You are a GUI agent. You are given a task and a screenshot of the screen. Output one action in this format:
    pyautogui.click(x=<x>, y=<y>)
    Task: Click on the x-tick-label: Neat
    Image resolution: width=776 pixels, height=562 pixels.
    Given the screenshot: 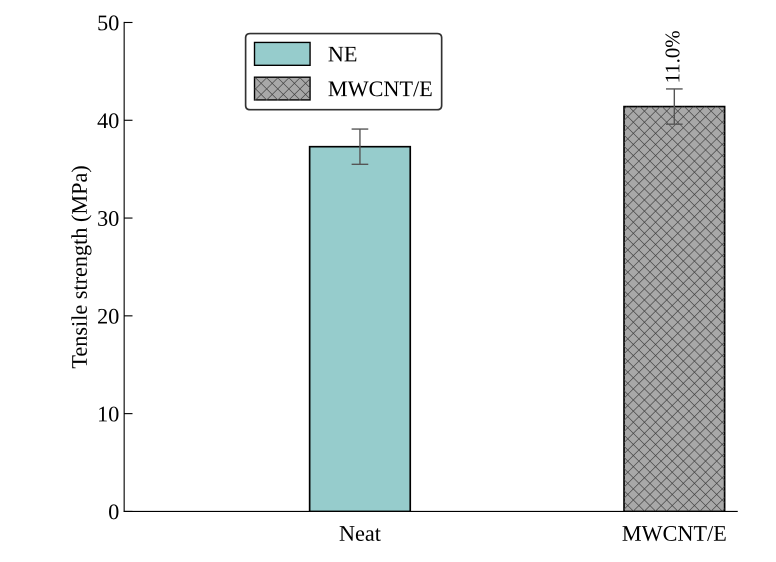 What is the action you would take?
    pyautogui.click(x=360, y=533)
    